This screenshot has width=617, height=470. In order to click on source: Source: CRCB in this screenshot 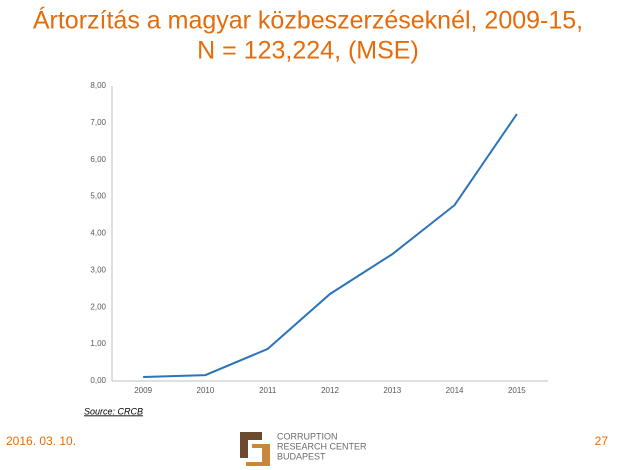, I will do `click(113, 411)`.